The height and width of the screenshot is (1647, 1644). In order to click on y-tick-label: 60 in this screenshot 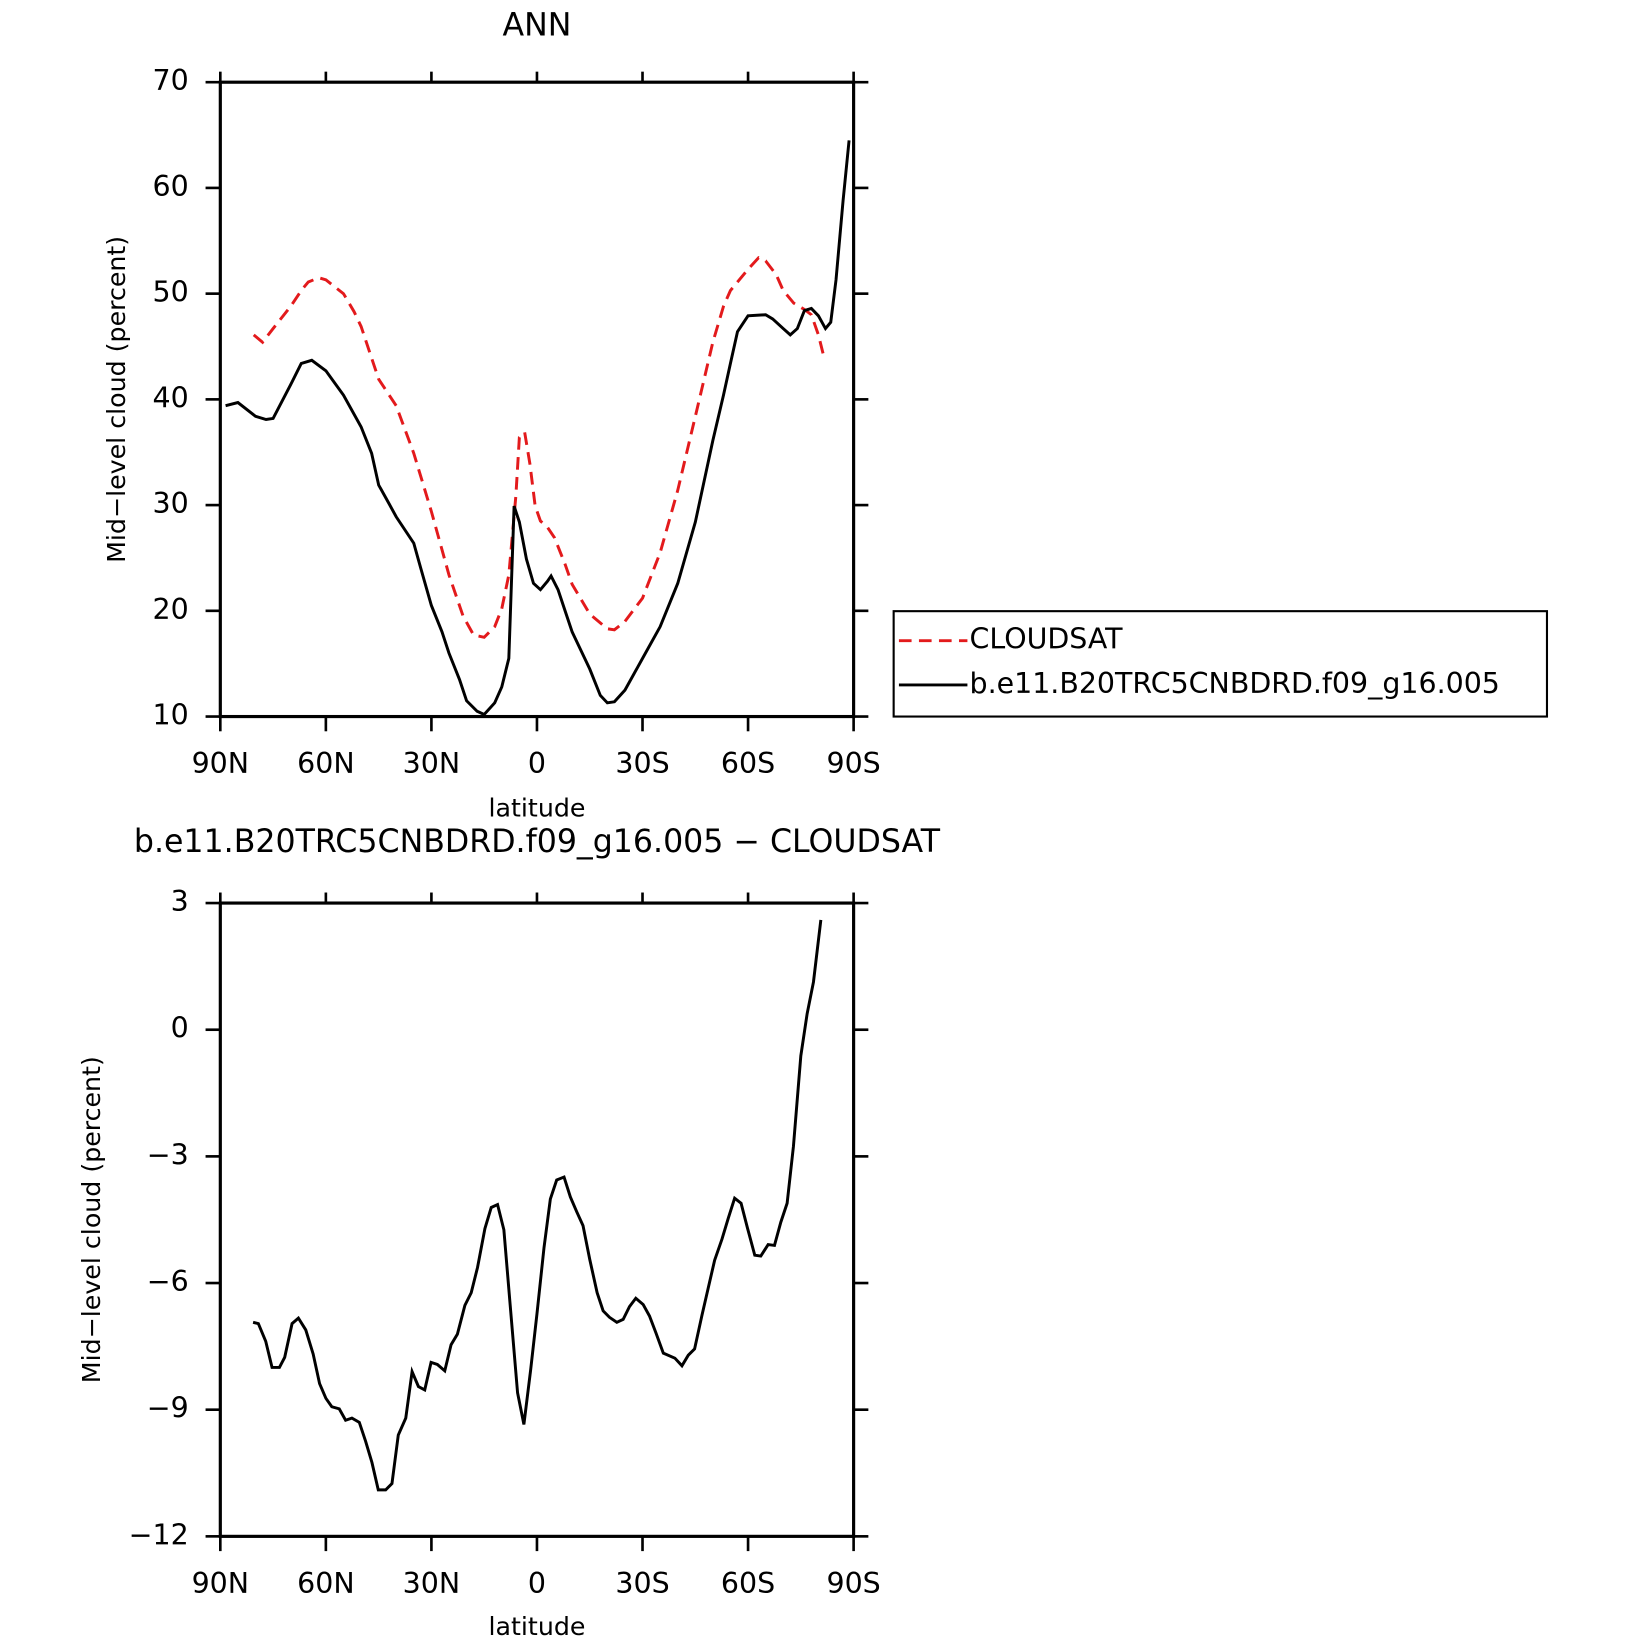, I will do `click(171, 186)`.